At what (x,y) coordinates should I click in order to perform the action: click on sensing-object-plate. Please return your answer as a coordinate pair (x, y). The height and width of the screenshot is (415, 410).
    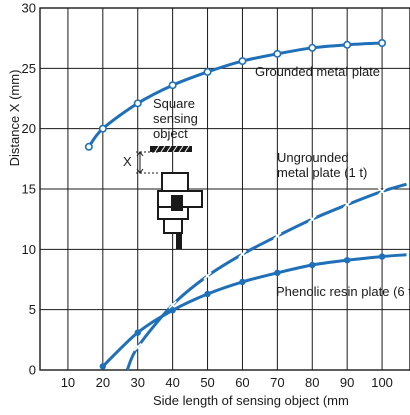
    Looking at the image, I should click on (171, 149).